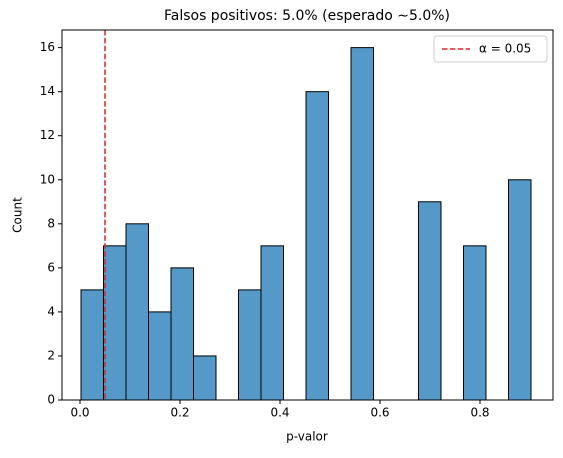 This screenshot has height=458, width=563. I want to click on x-tick-label: 0.2, so click(179, 413).